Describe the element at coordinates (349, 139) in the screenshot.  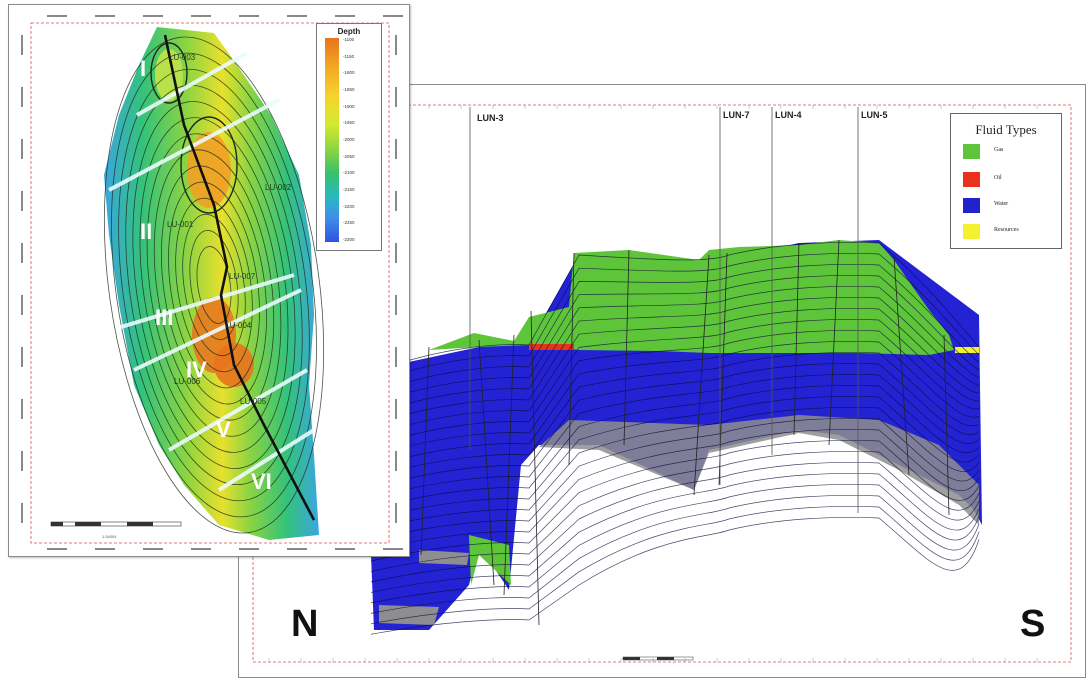
I see `depth-tick-label: -2000` at that location.